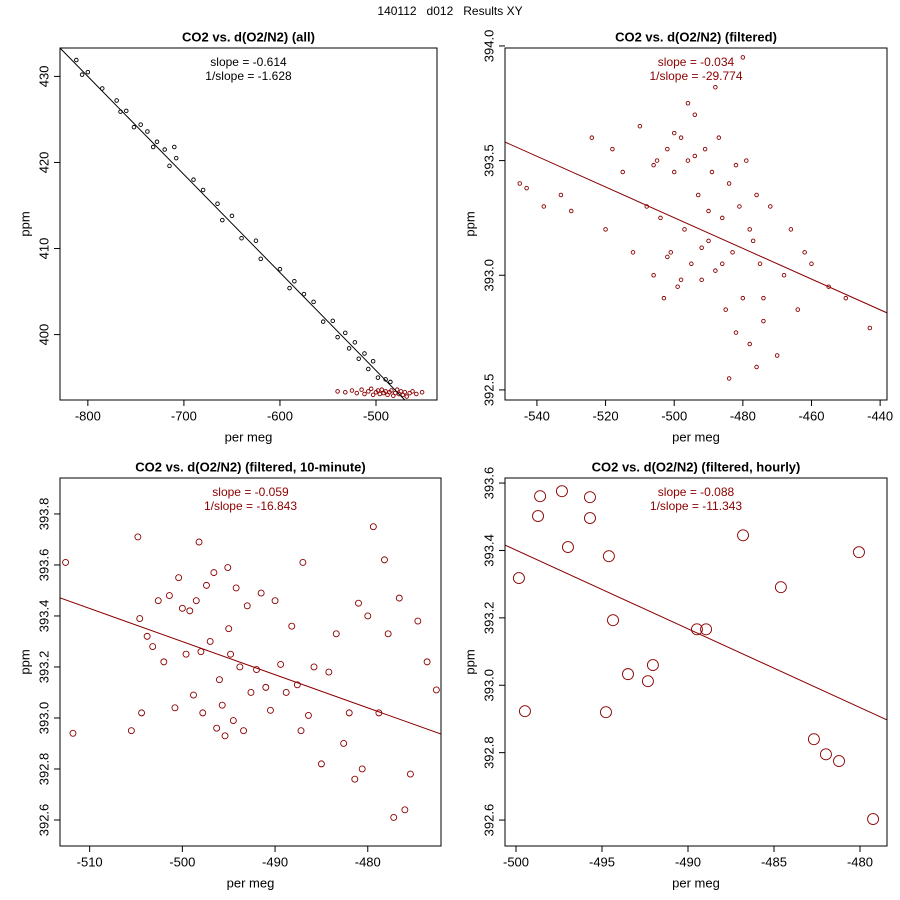 This screenshot has width=900, height=900. What do you see at coordinates (43, 667) in the screenshot?
I see `y-tick-label: 393.2` at bounding box center [43, 667].